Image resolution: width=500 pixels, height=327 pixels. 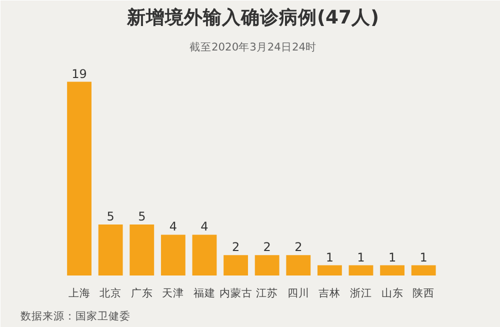 What do you see at coordinates (75, 316) in the screenshot?
I see `source-note: 数据来源：国家卫健委` at bounding box center [75, 316].